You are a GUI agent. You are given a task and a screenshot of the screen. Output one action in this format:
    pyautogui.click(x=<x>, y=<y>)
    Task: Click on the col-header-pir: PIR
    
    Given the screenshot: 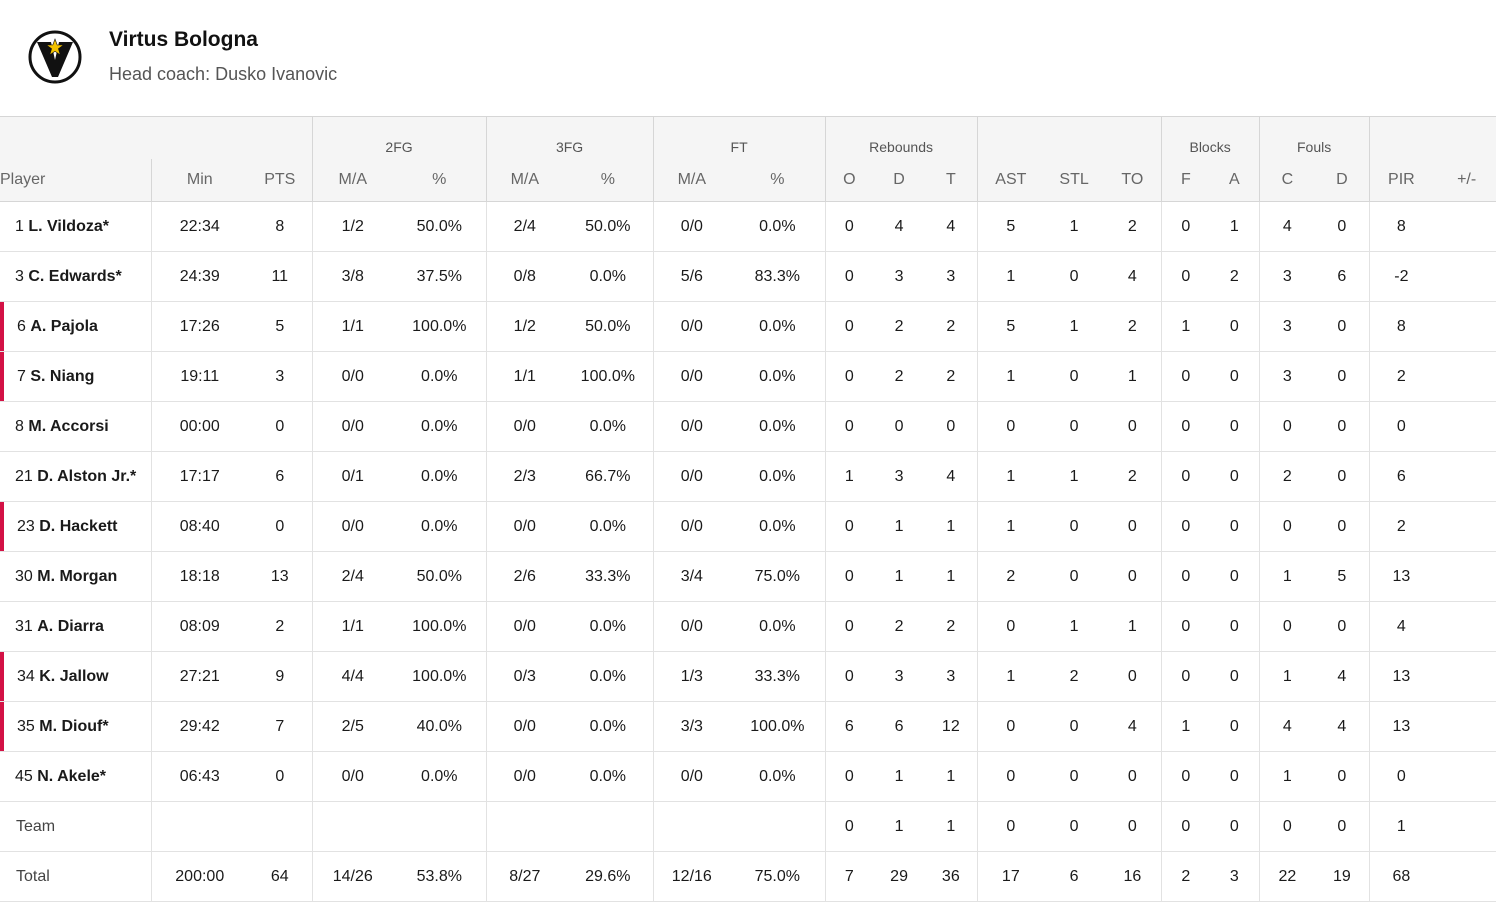 What is the action you would take?
    pyautogui.click(x=1401, y=180)
    